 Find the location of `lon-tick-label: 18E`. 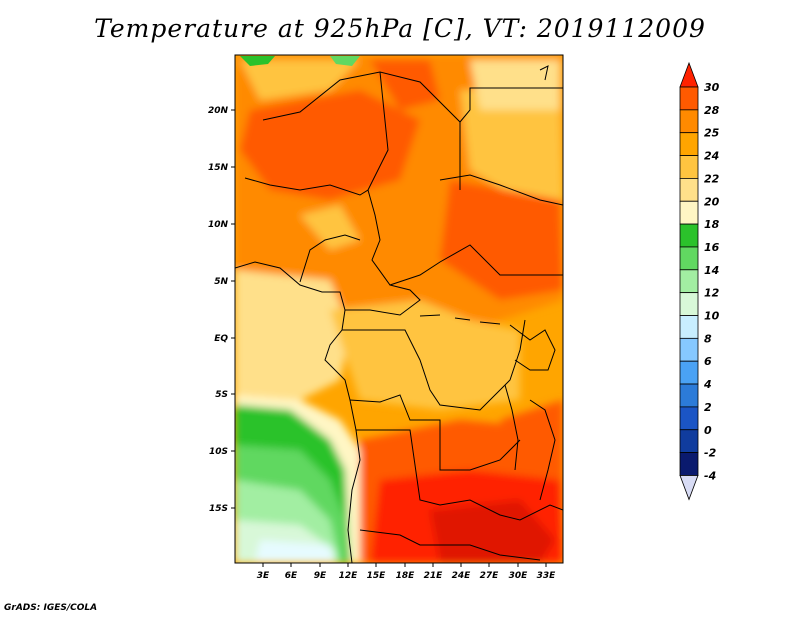

lon-tick-label: 18E is located at coordinates (406, 576).